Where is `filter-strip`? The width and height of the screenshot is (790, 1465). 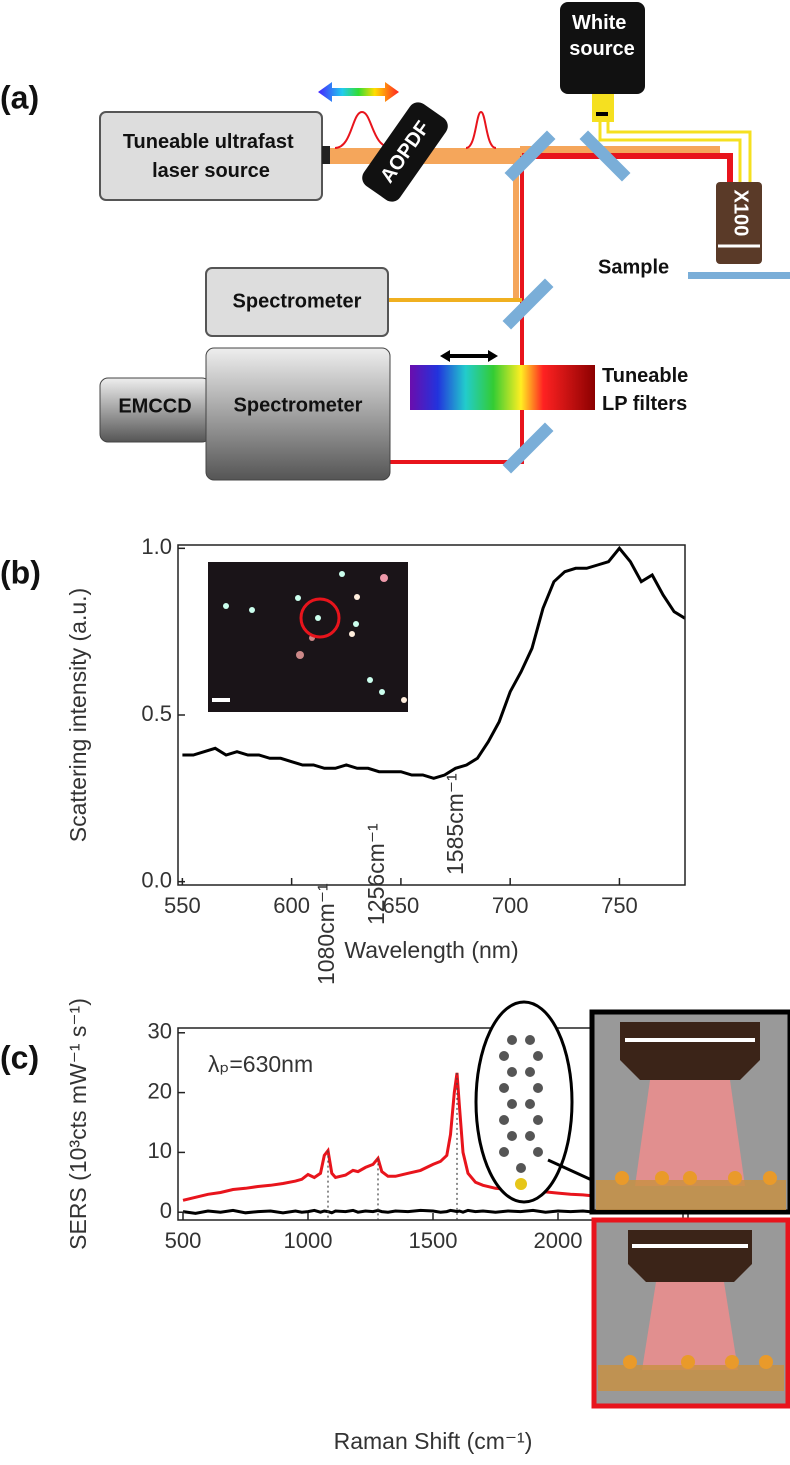
filter-strip is located at coordinates (502, 387).